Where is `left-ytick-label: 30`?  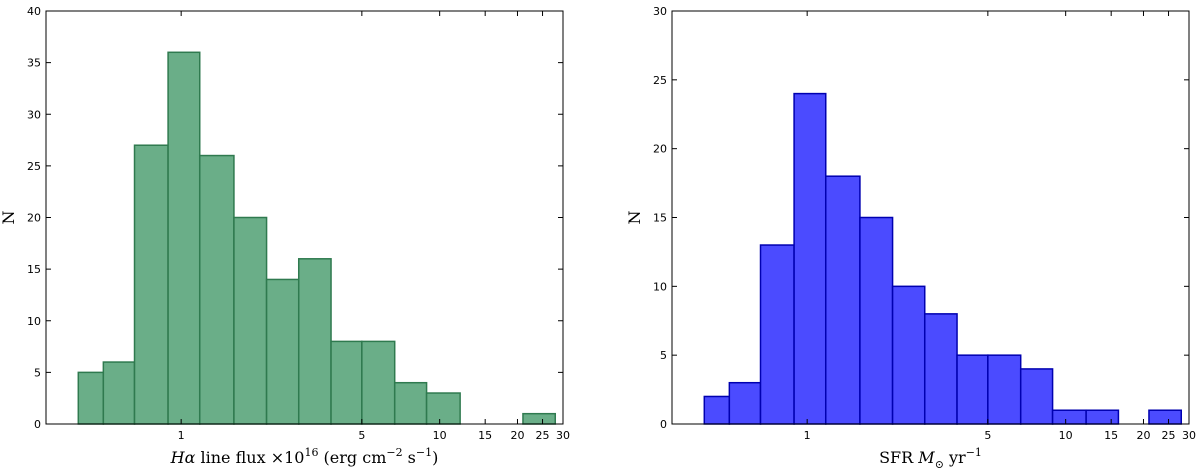 left-ytick-label: 30 is located at coordinates (34, 114).